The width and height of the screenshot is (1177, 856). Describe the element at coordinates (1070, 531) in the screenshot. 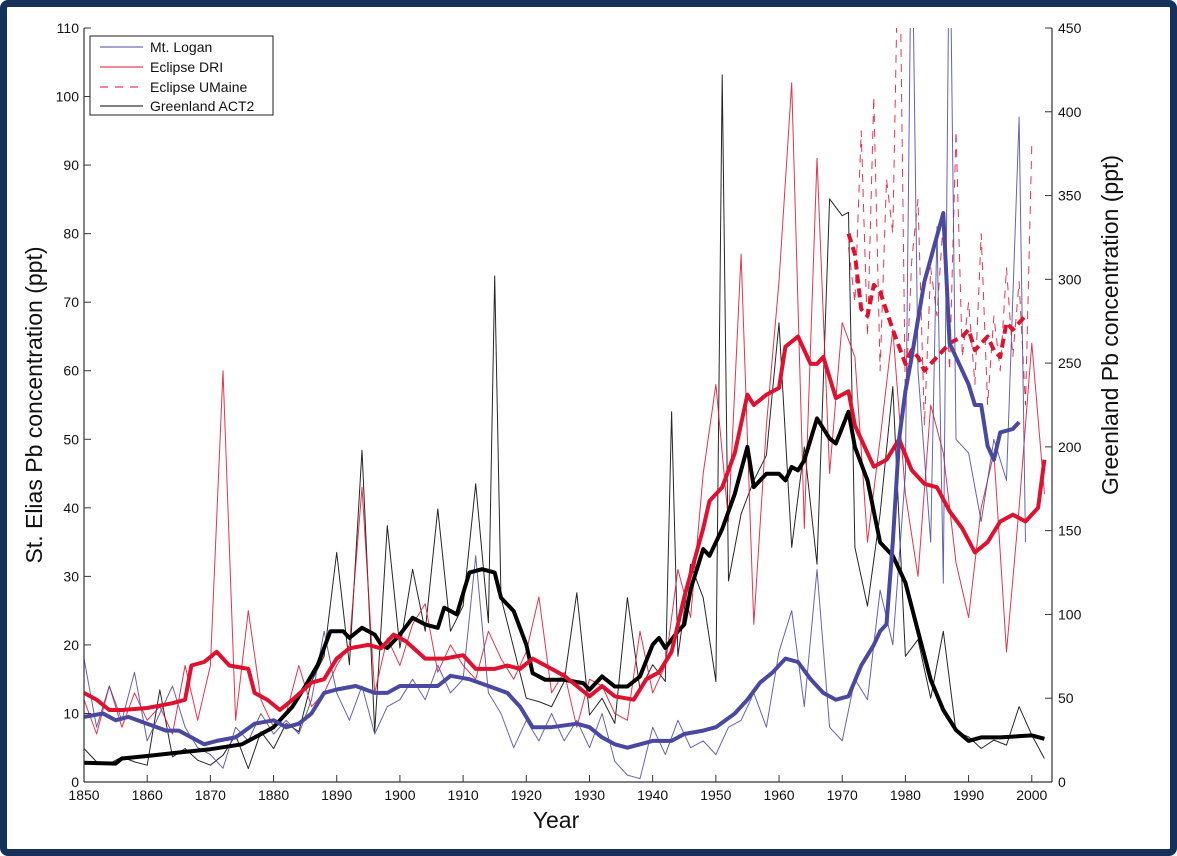

I see `right-tick-label: 150` at that location.